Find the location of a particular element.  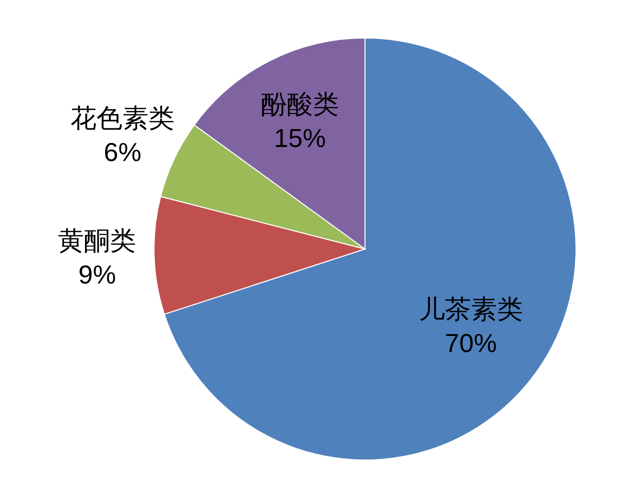

data-label: 6% is located at coordinates (123, 151).